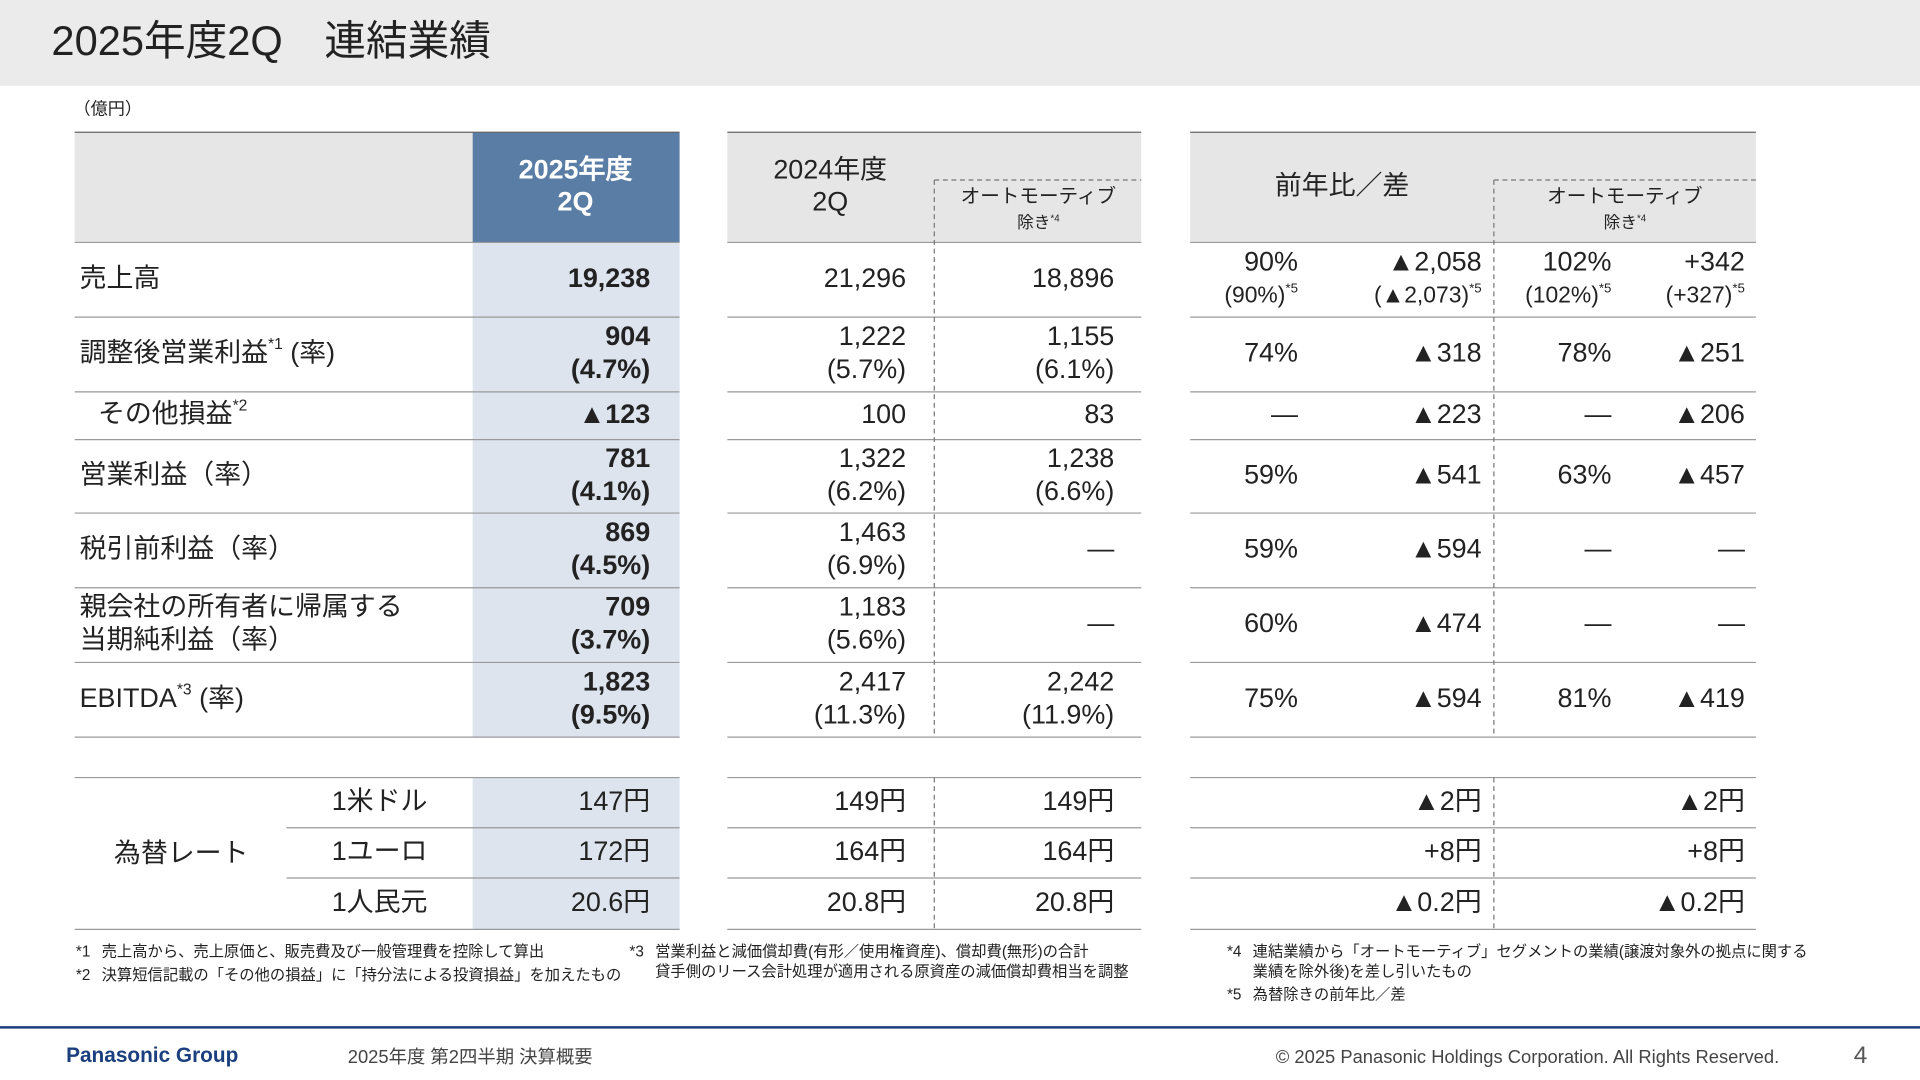  What do you see at coordinates (610, 640) in the screenshot?
I see `value-cell: (3.7%)` at bounding box center [610, 640].